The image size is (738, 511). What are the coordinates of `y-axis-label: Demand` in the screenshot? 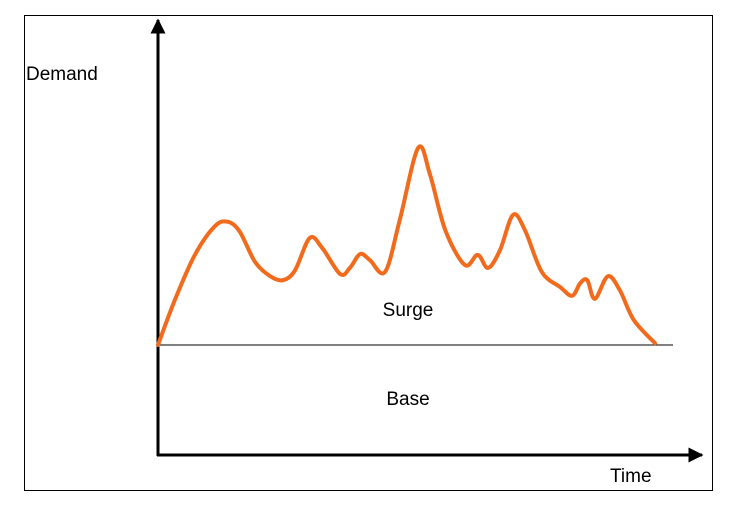 It's located at (62, 74).